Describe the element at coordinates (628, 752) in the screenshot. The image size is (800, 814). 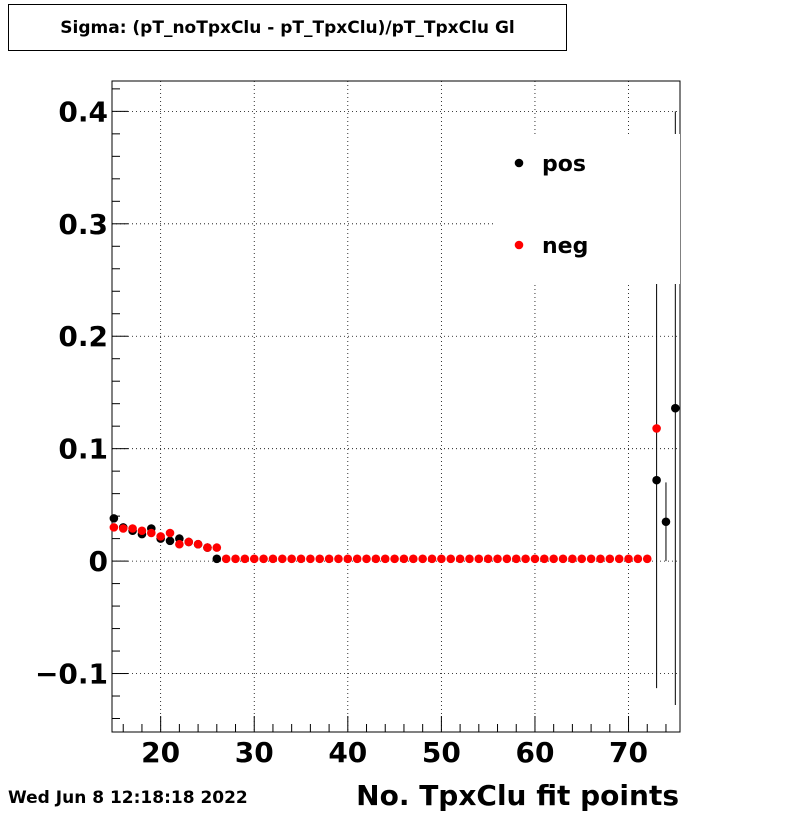
I see `x-tick-label: 70` at that location.